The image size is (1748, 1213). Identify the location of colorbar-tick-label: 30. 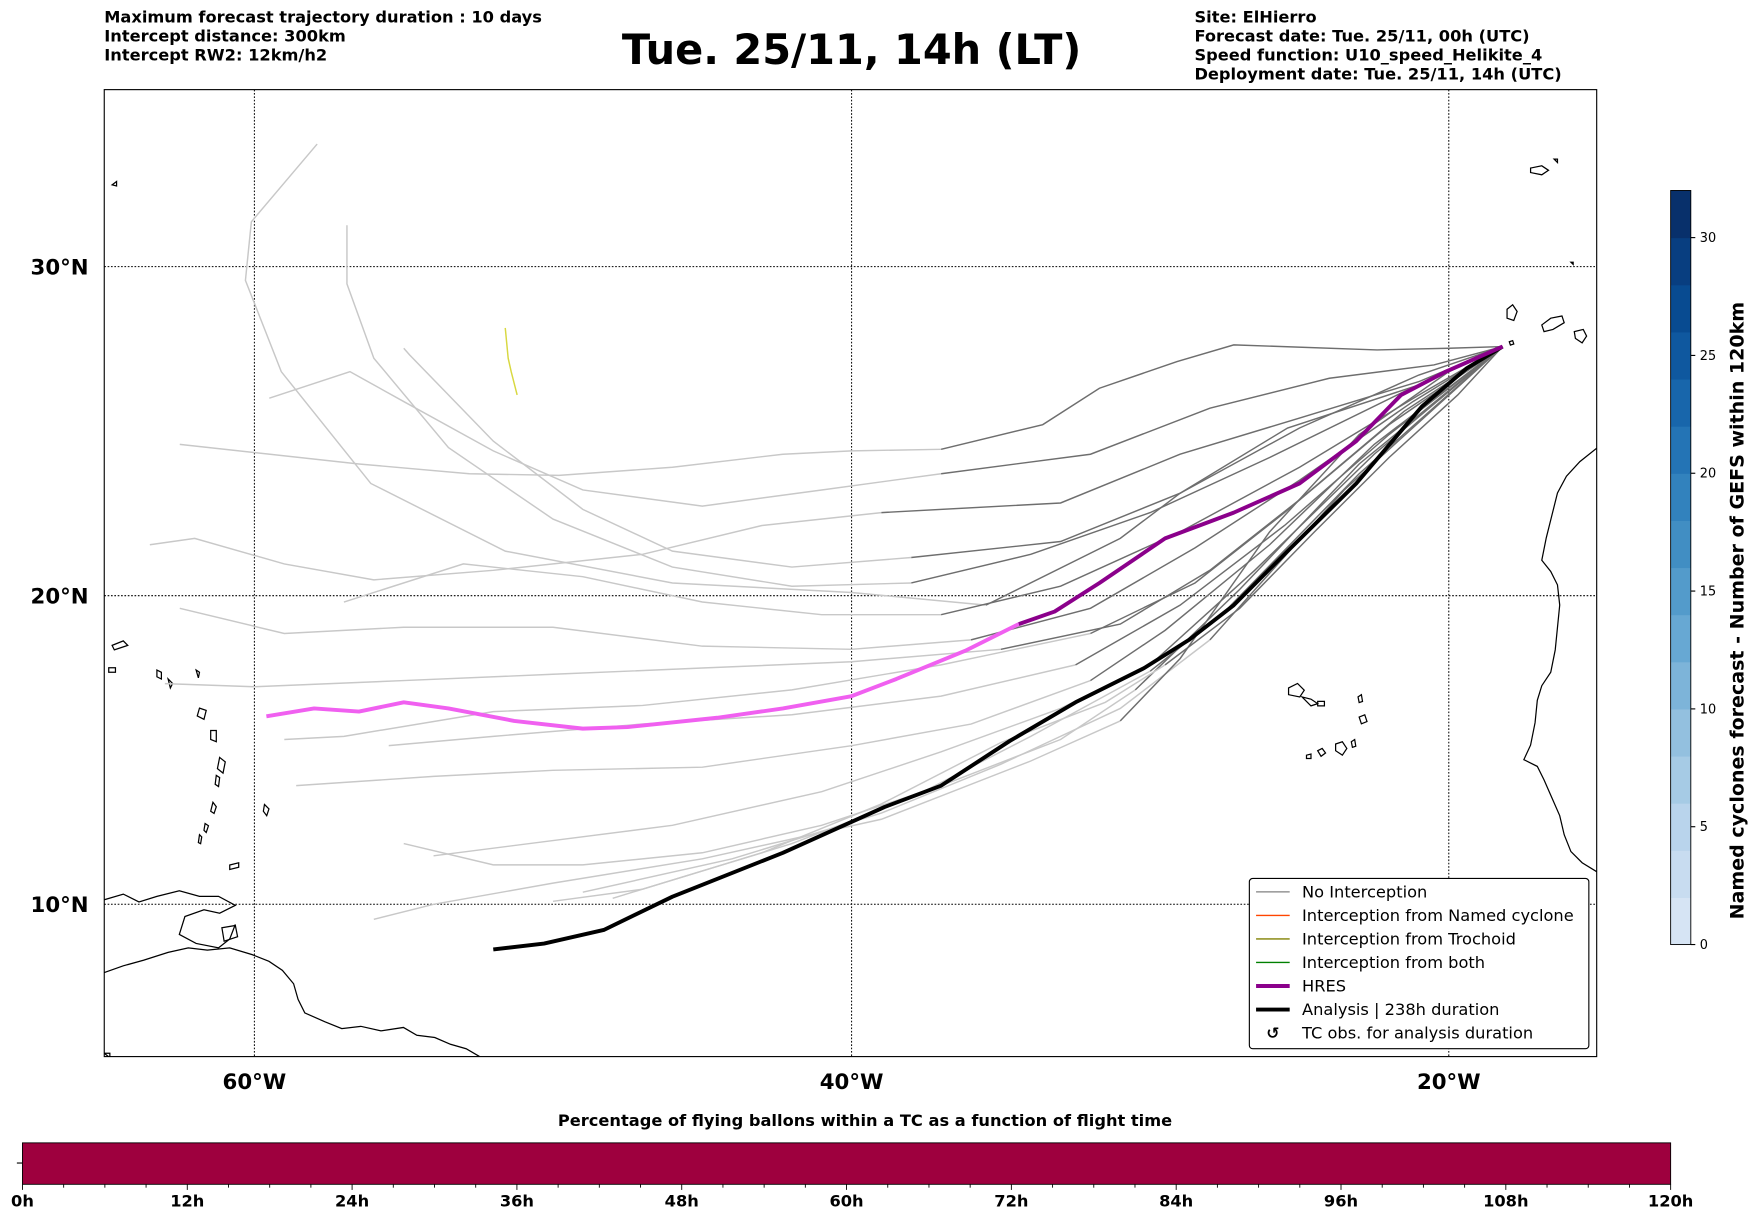
(1708, 238).